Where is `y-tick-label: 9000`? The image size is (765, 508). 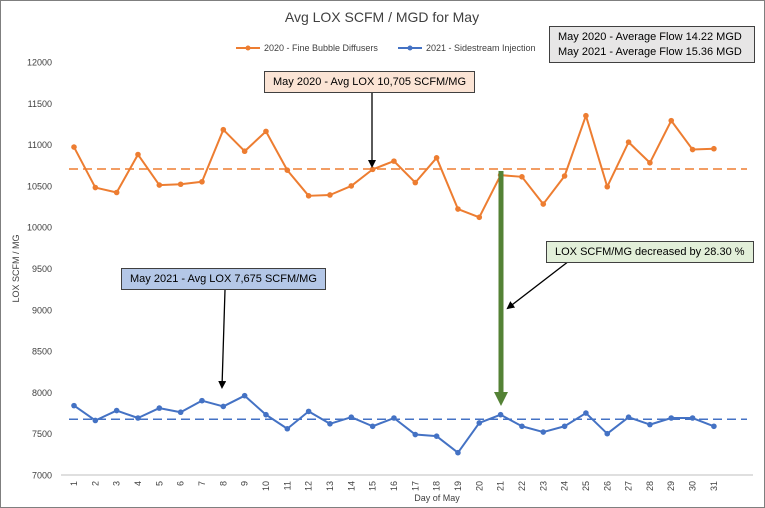 y-tick-label: 9000 is located at coordinates (42, 310).